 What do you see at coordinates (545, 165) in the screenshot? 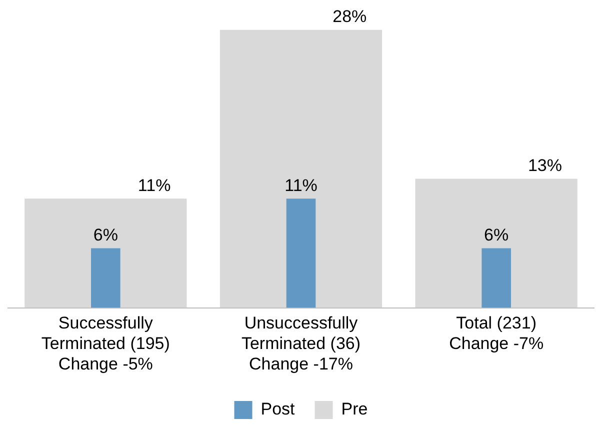
I see `data-label: 13%` at bounding box center [545, 165].